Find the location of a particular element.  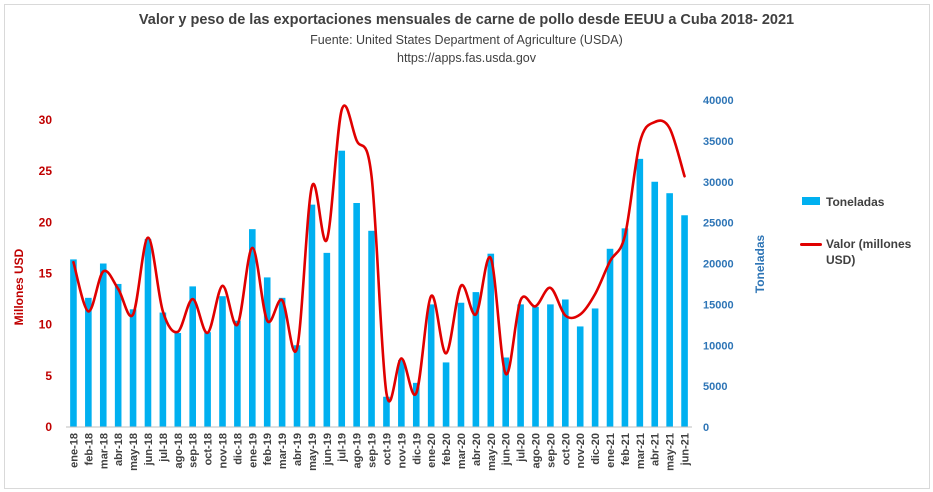

left-tick-label: 20 is located at coordinates (46, 222).